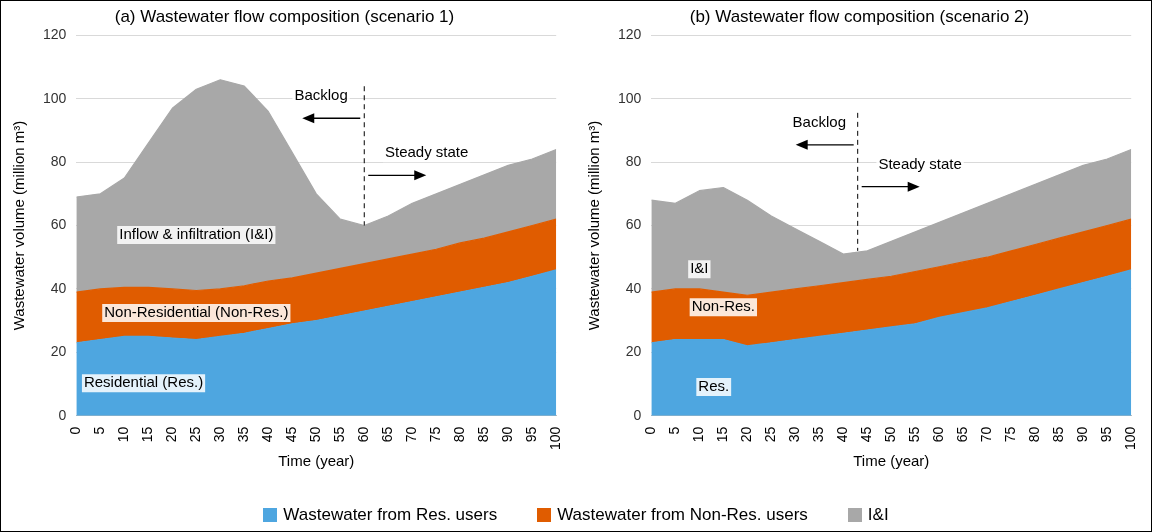 This screenshot has width=1152, height=532. What do you see at coordinates (877, 515) in the screenshot?
I see `legend-label: I&I` at bounding box center [877, 515].